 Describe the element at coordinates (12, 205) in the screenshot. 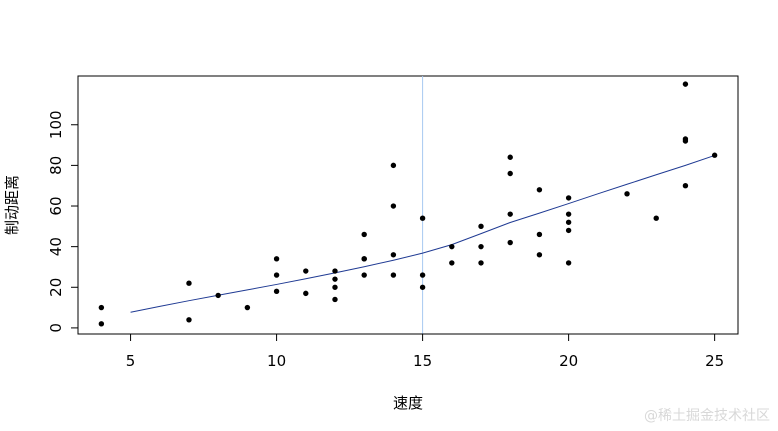

I see `y-axis-title: 制动距离` at that location.